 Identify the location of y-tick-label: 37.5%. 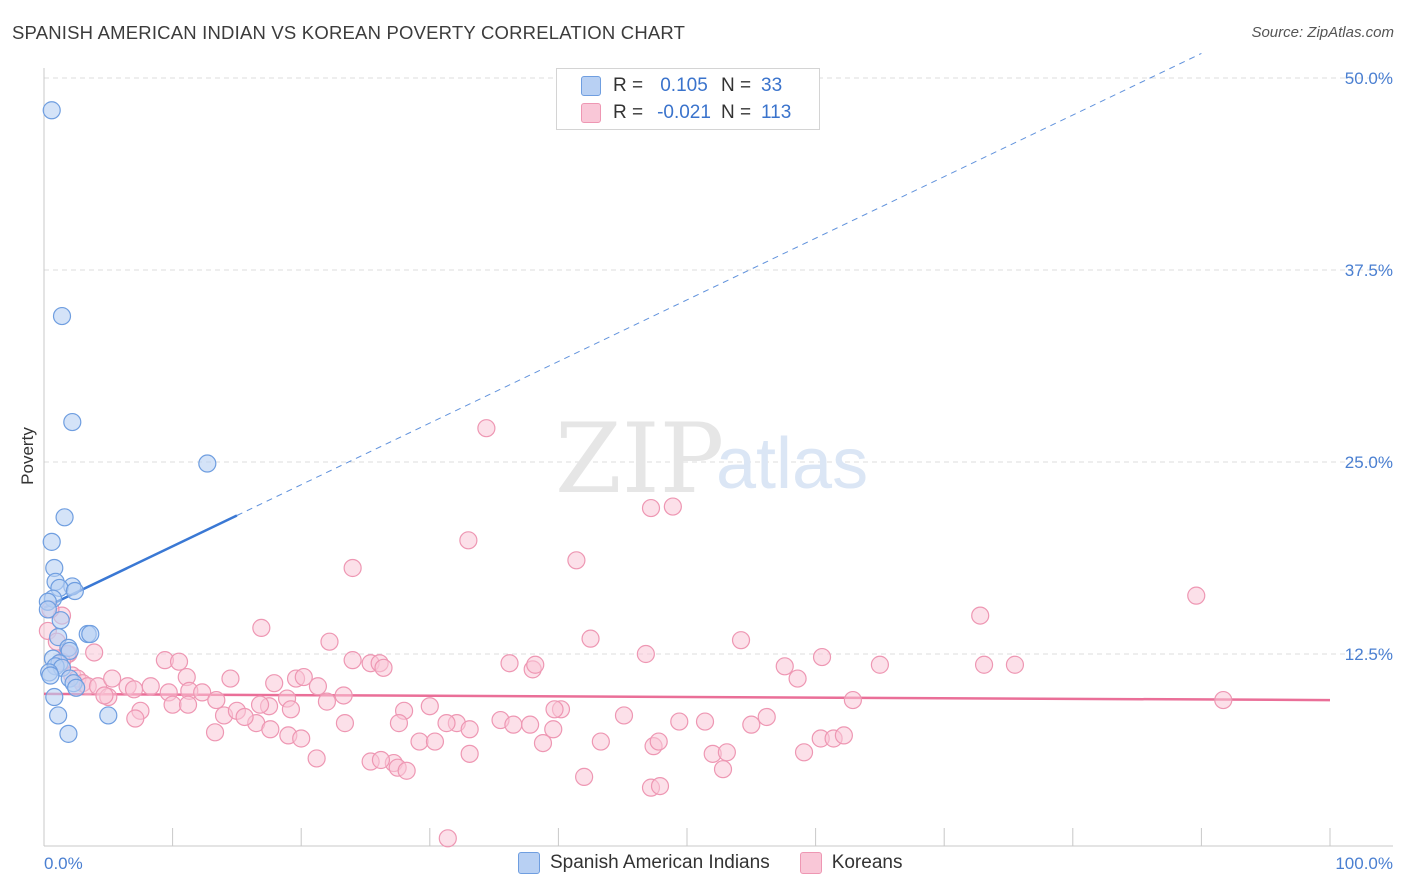
(1369, 270).